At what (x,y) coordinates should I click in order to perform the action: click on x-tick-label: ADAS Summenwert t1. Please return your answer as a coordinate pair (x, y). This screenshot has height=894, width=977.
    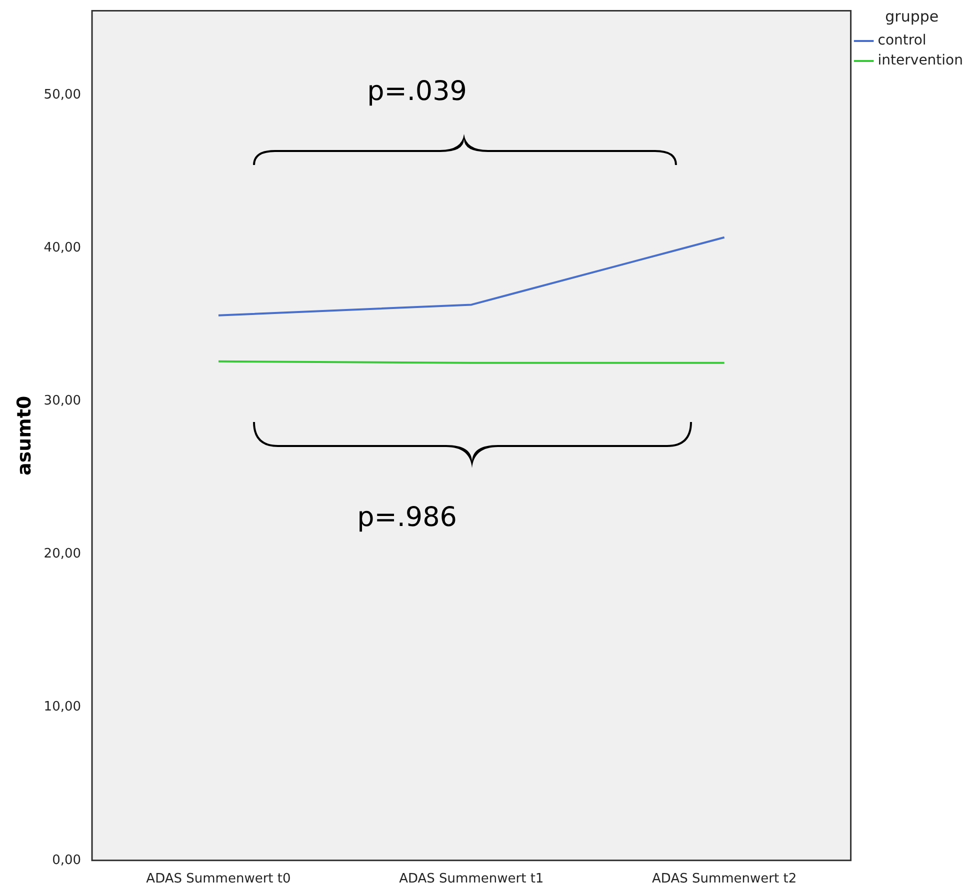
    Looking at the image, I should click on (471, 879).